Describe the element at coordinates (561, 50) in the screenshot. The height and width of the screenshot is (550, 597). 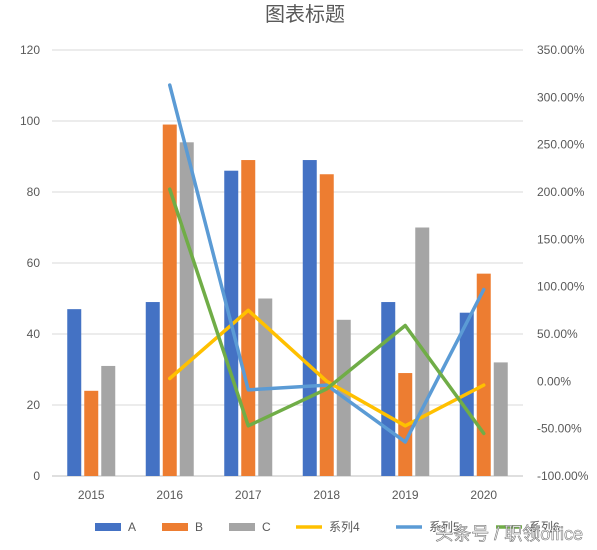
I see `y2-tick-label: 350.00%` at that location.